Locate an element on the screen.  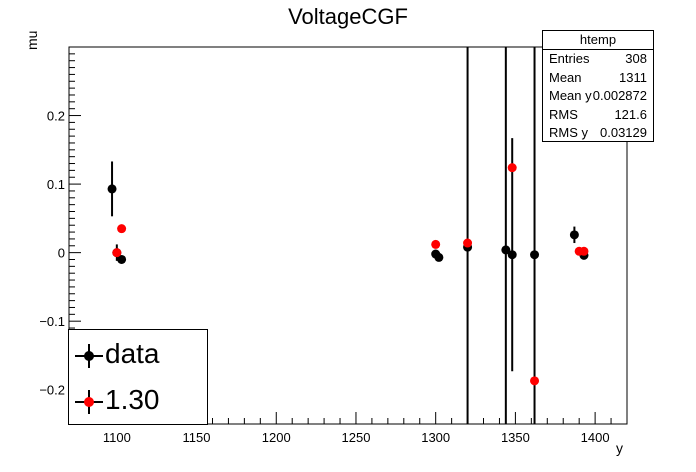
x-tick-label: 1350 is located at coordinates (515, 437).